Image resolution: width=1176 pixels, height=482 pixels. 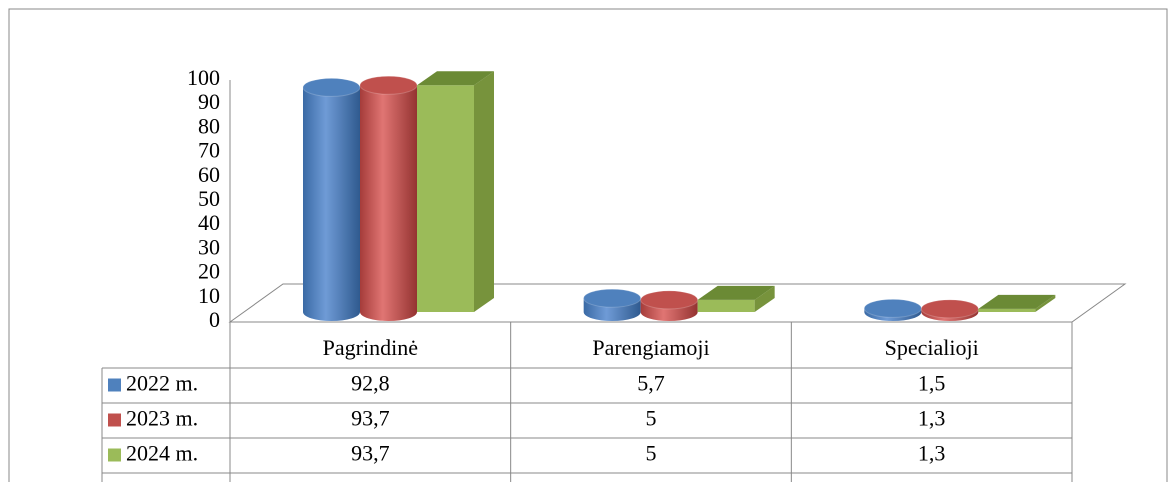 I want to click on legend-label: 2023 m., so click(x=162, y=418).